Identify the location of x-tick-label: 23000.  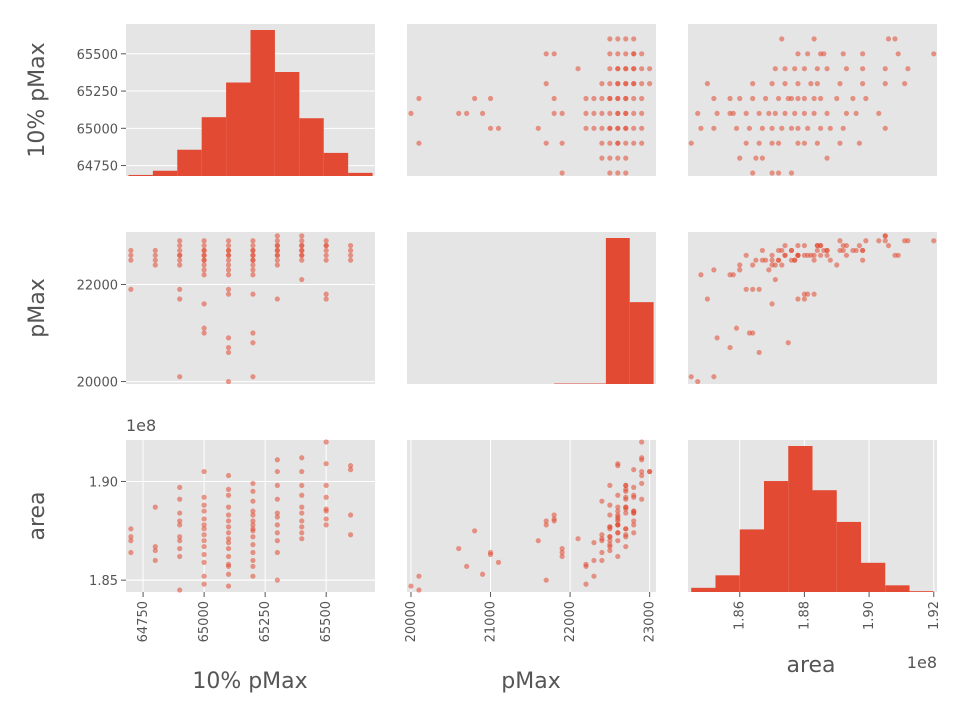
(650, 621).